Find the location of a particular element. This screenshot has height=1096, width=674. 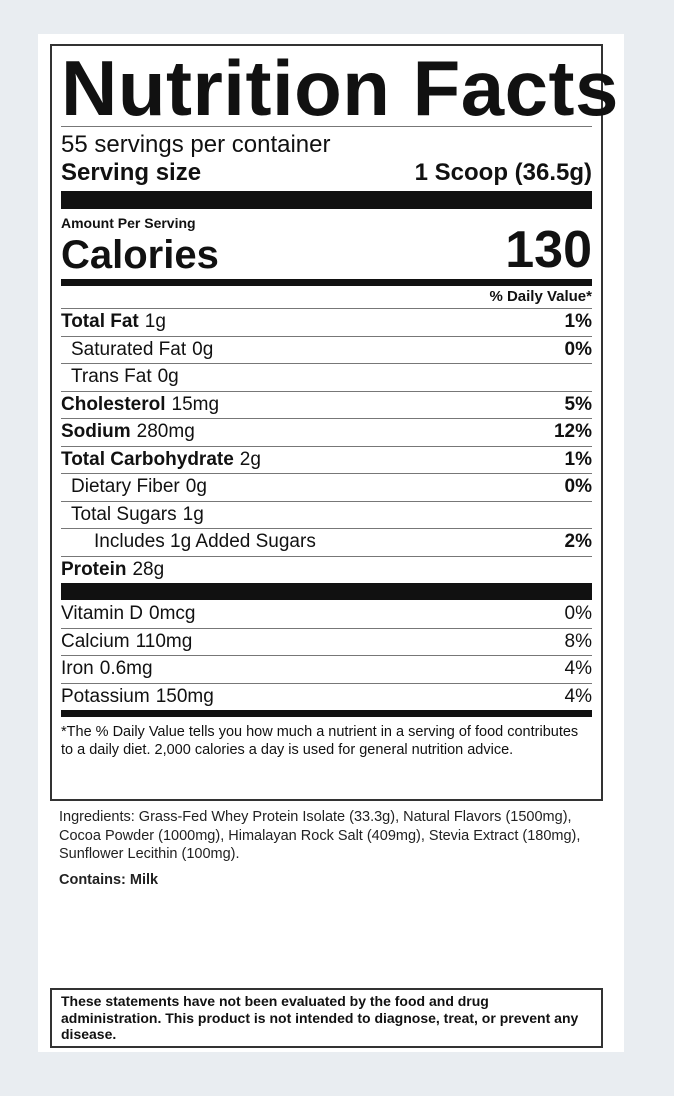

nutrient-amount: 110mg is located at coordinates (164, 641).